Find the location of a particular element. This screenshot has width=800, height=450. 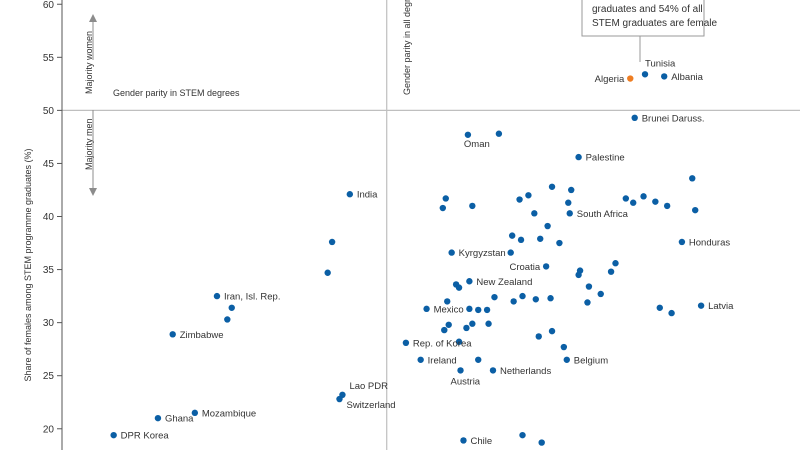

point-label: Palestine is located at coordinates (605, 158).